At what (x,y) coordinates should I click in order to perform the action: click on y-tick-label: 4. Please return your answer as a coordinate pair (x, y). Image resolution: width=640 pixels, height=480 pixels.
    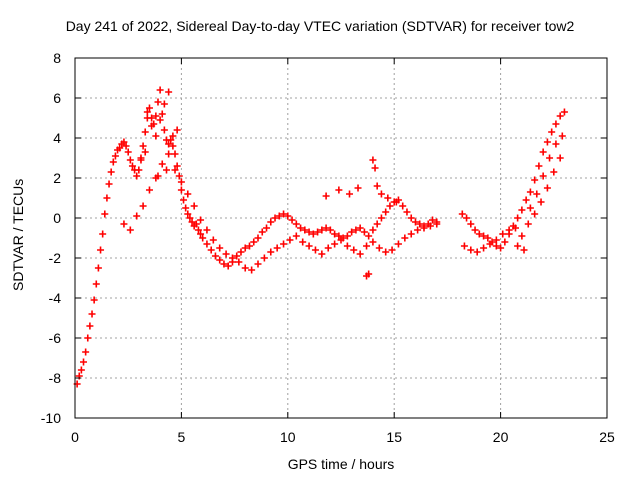
    Looking at the image, I should click on (57, 138).